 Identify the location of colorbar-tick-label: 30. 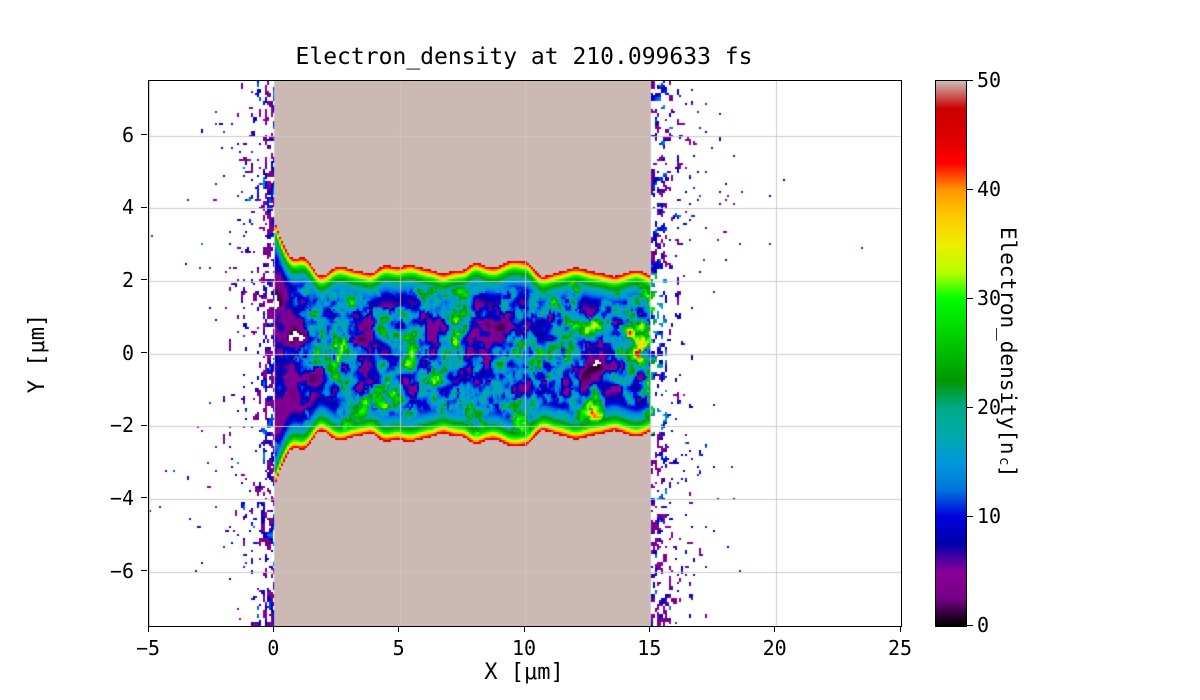
(989, 298).